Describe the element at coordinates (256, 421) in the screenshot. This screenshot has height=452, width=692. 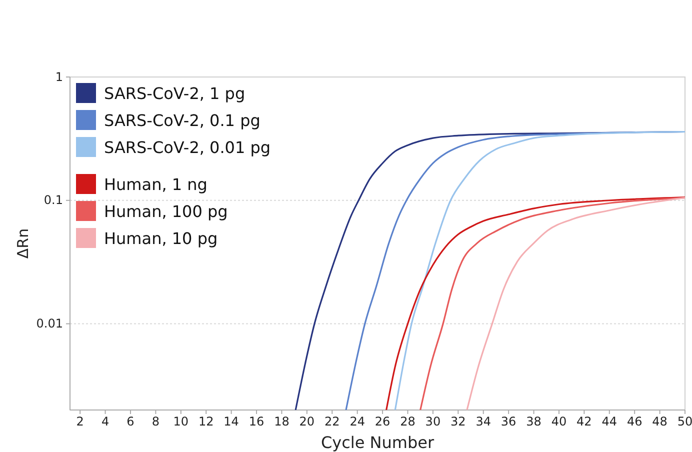
I see `x-tick-label: 16` at that location.